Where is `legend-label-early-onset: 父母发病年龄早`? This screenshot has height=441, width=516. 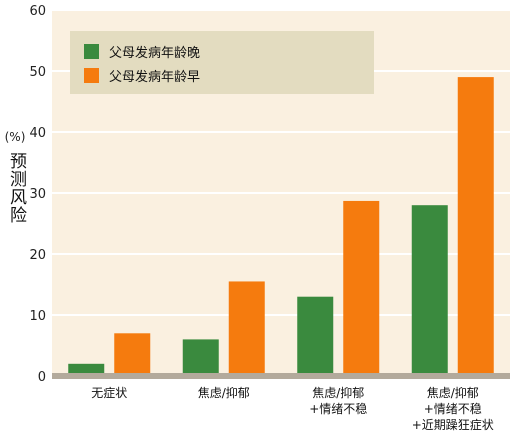 legend-label-early-onset: 父母发病年龄早 is located at coordinates (155, 77).